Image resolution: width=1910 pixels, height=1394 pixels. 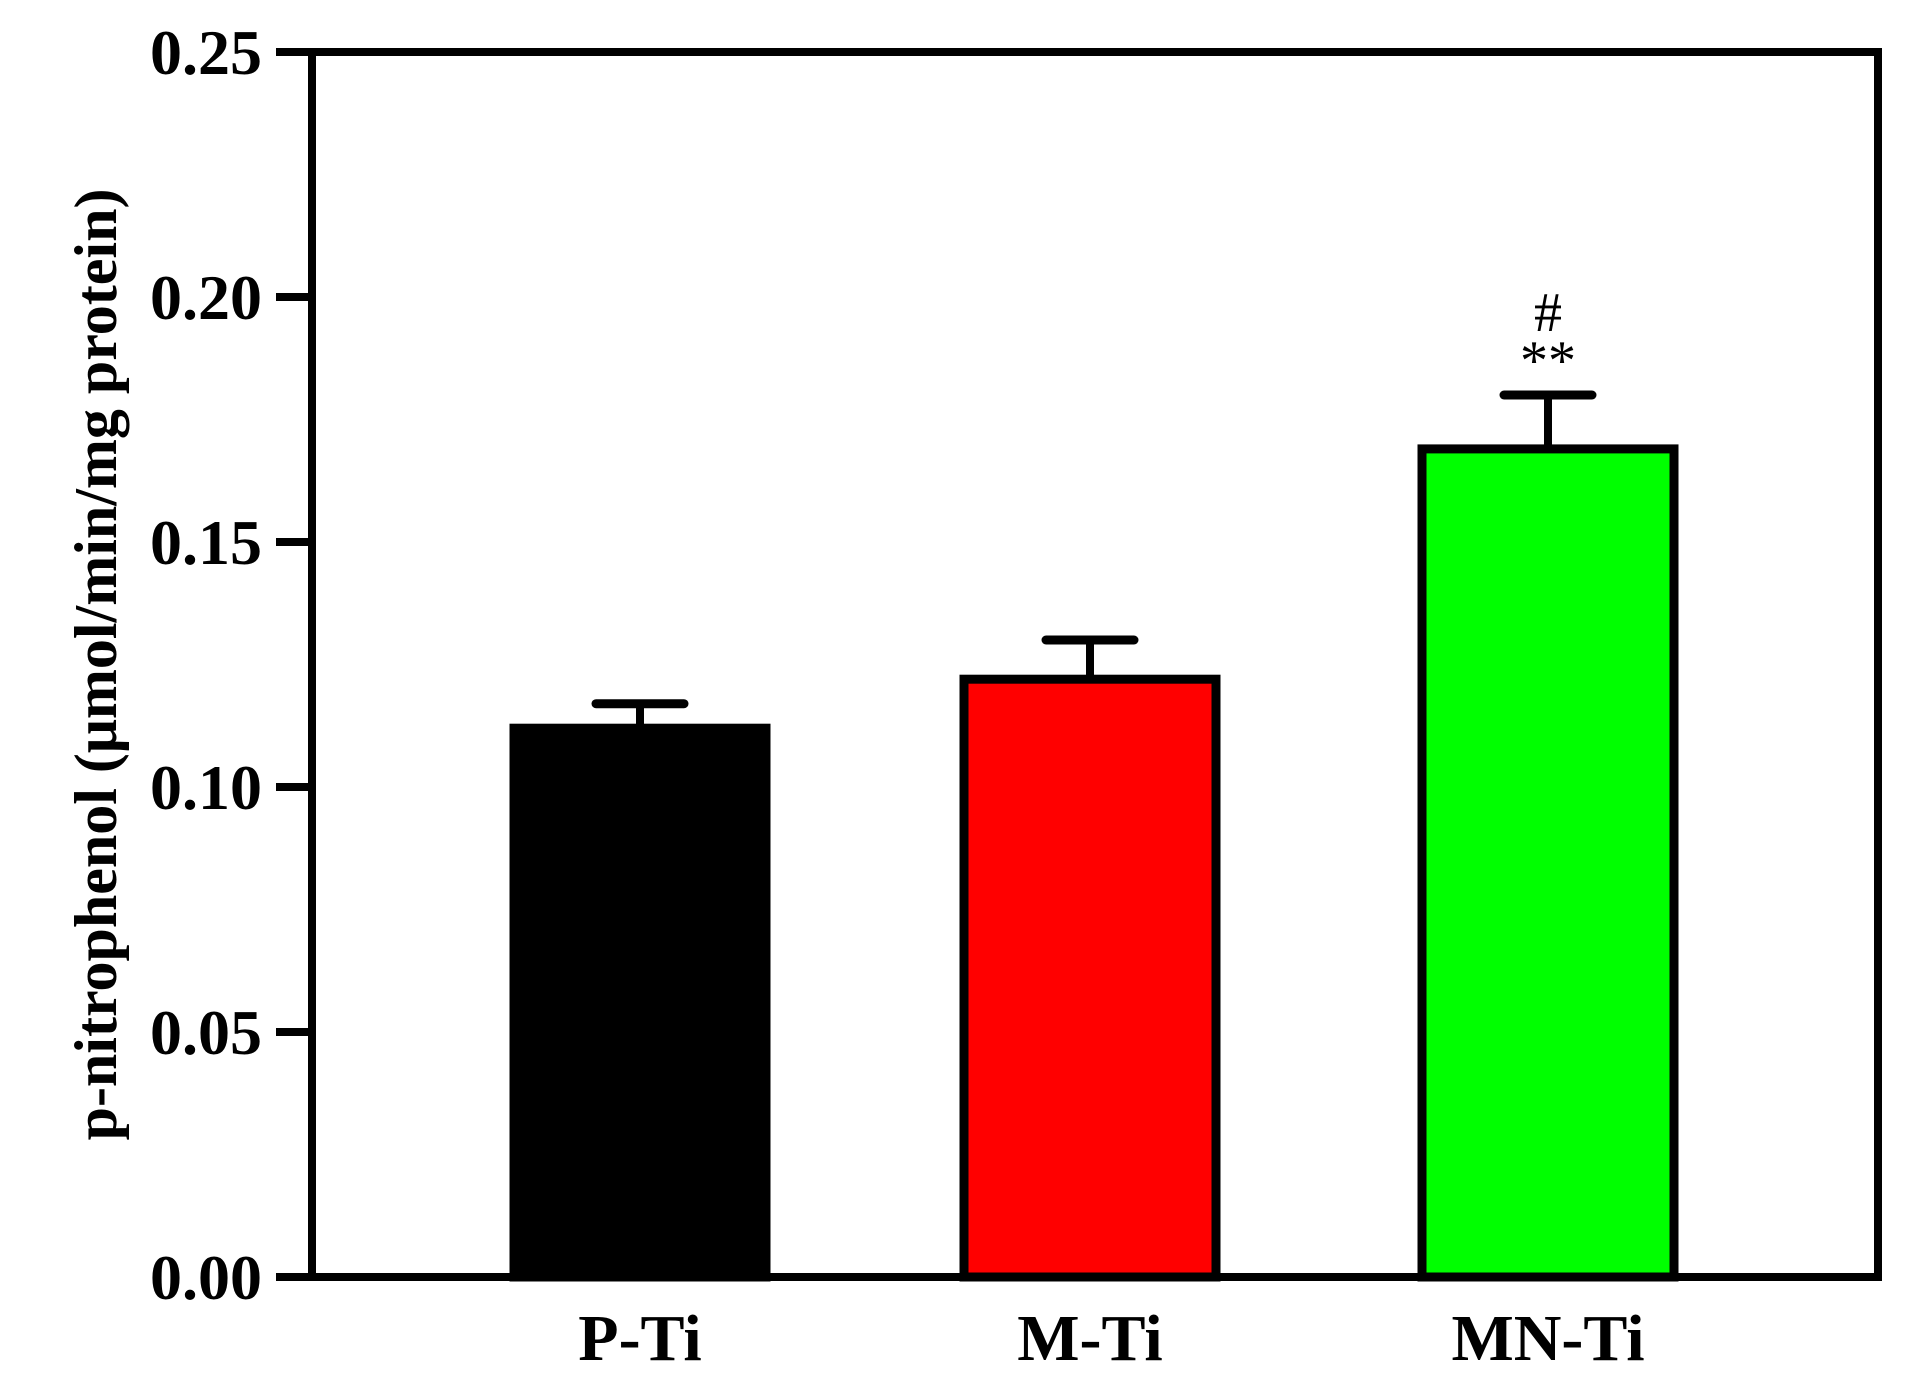 I want to click on significance-annotation: #, so click(x=1548, y=313).